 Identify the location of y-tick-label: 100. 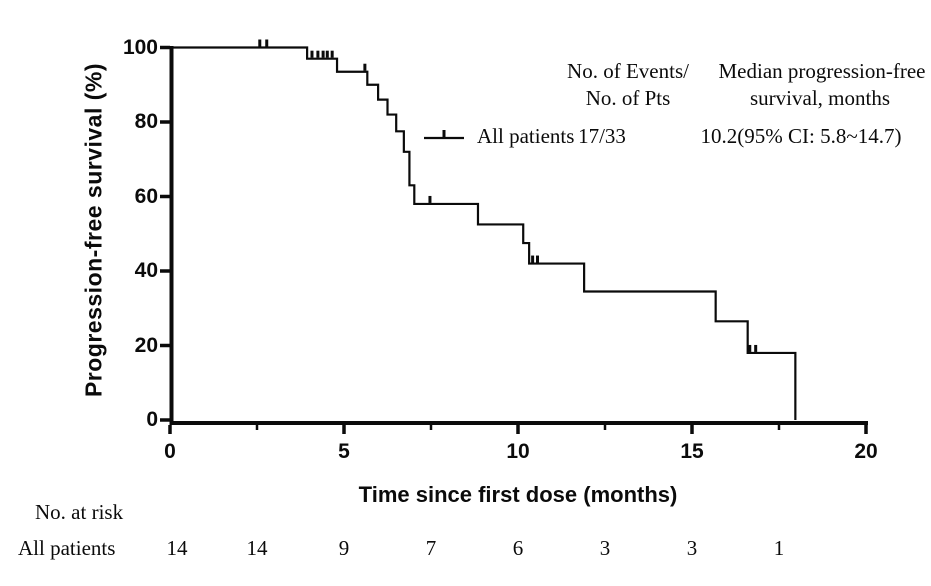
(140, 47).